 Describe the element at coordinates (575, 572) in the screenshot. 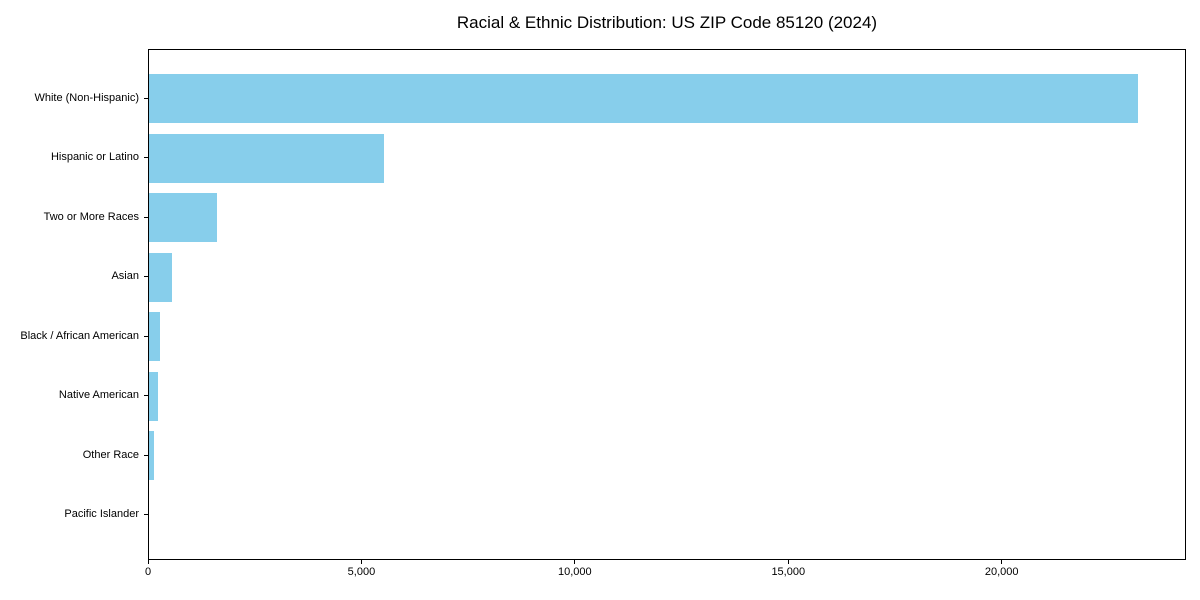

I see `x-tick-label: 10,000` at that location.